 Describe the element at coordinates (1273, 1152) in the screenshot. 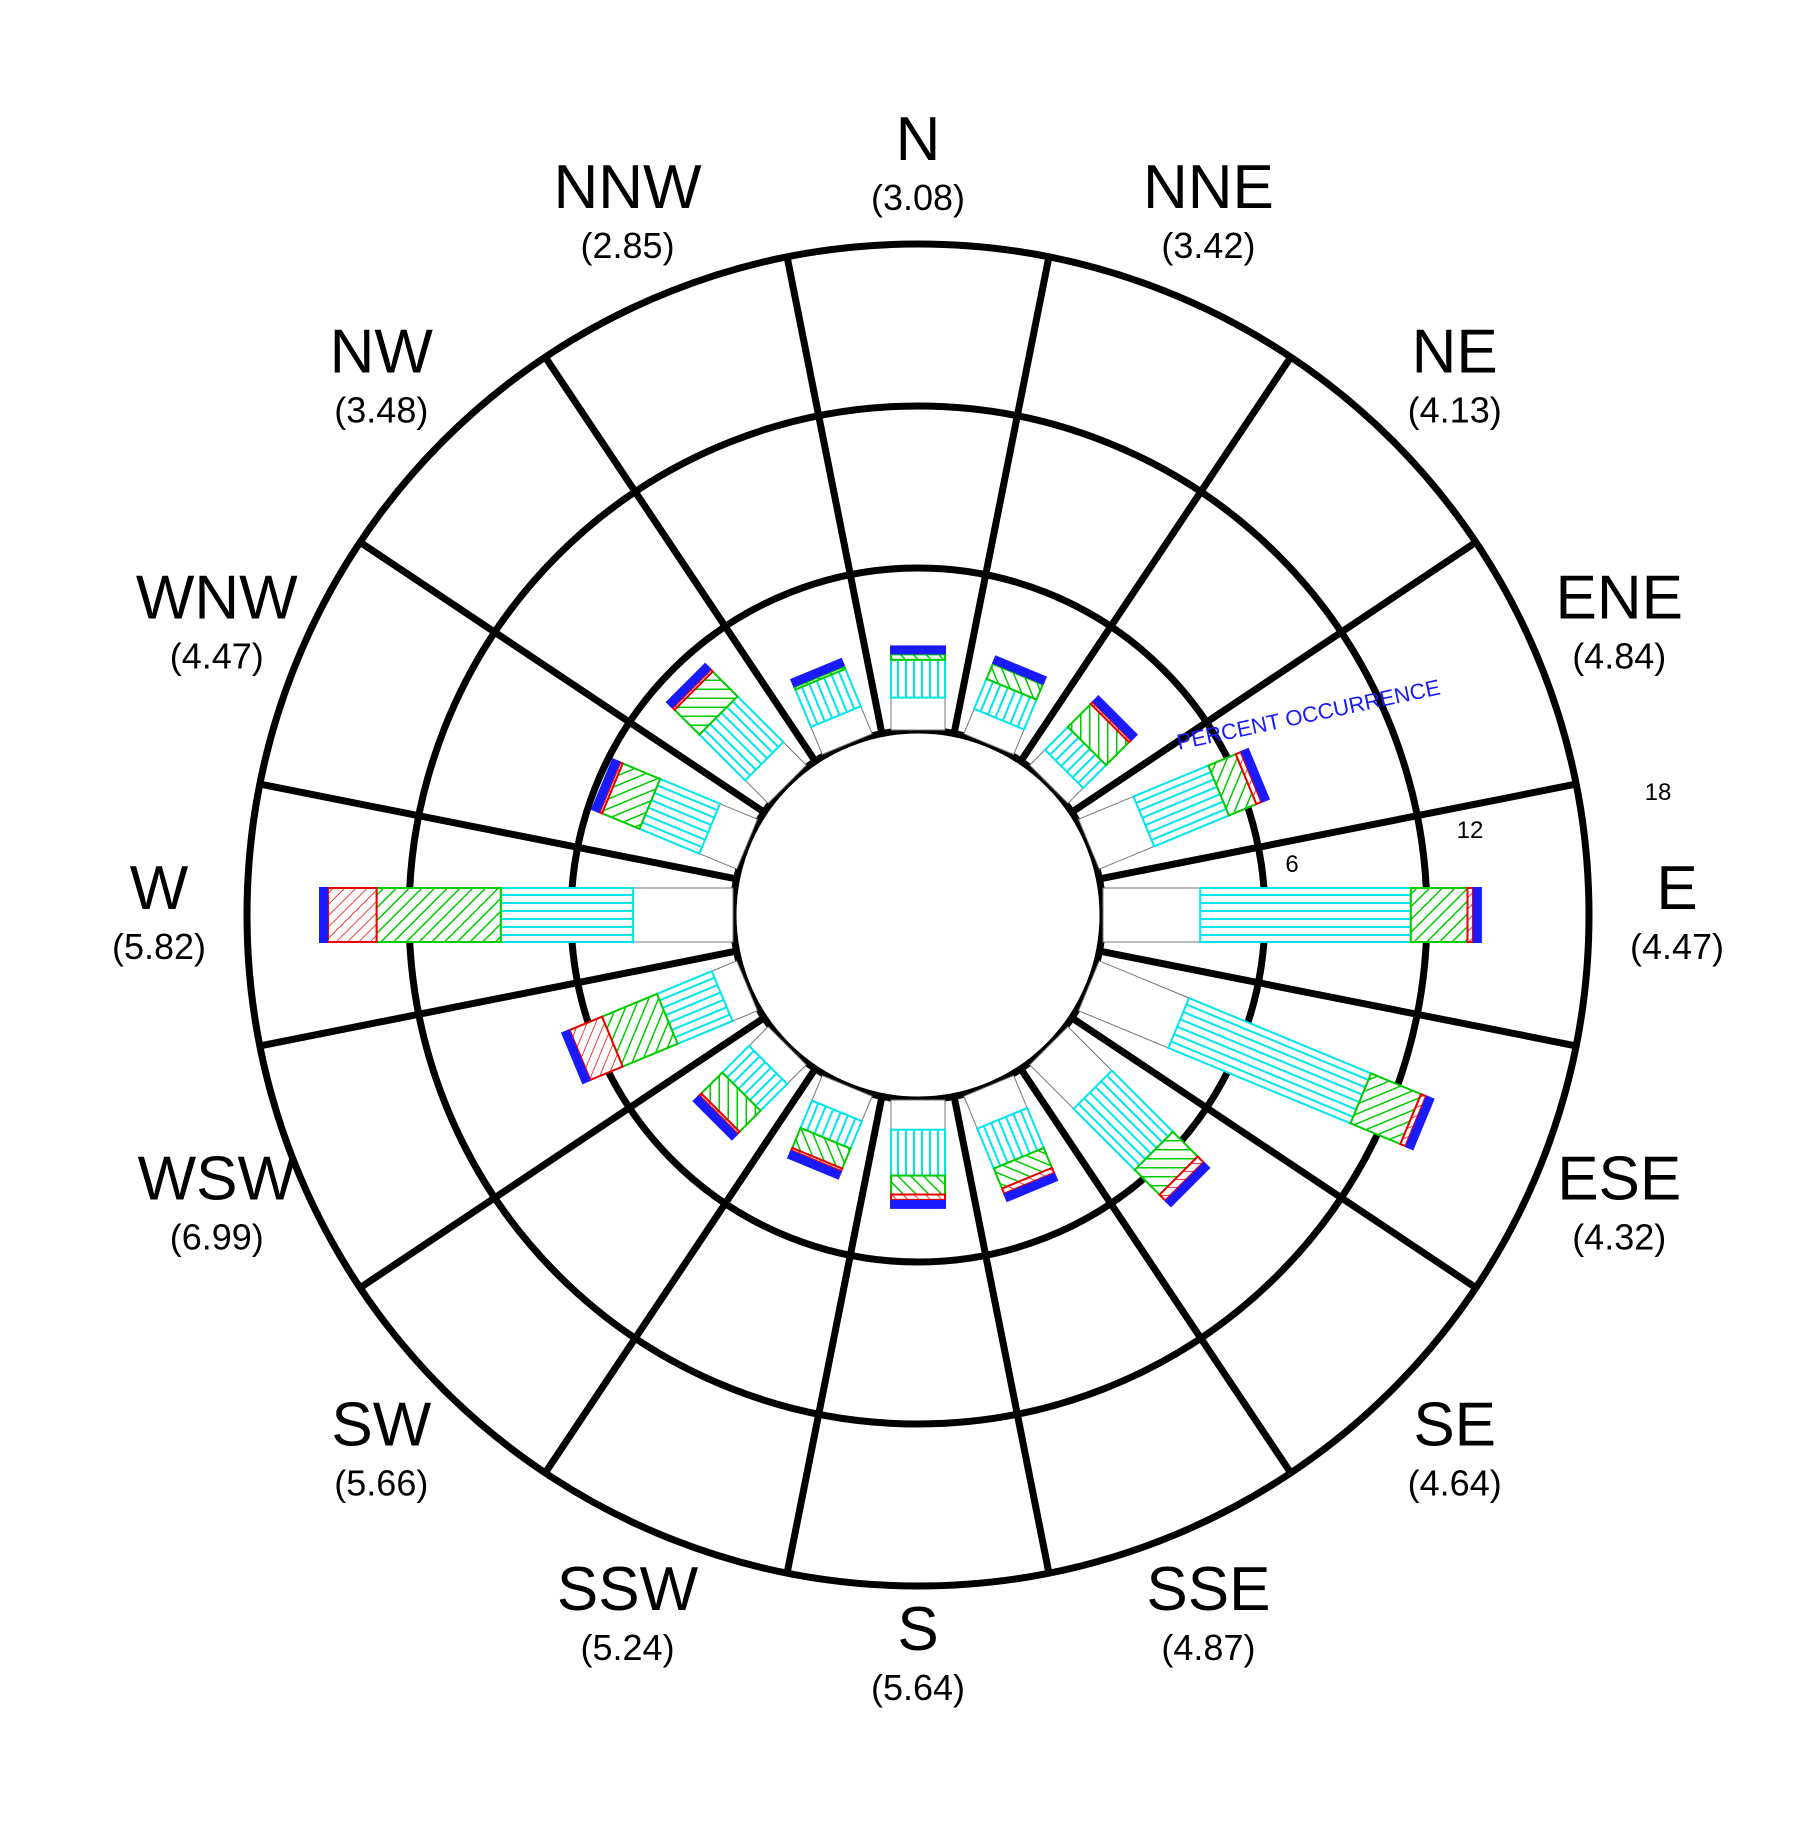

I see `spoke-ESE` at that location.